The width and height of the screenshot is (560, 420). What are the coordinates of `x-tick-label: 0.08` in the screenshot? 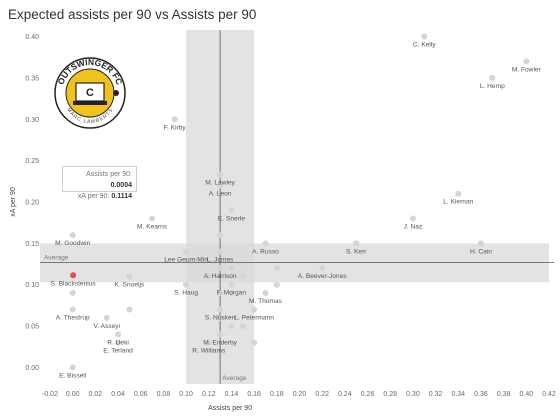 It's located at (164, 394).